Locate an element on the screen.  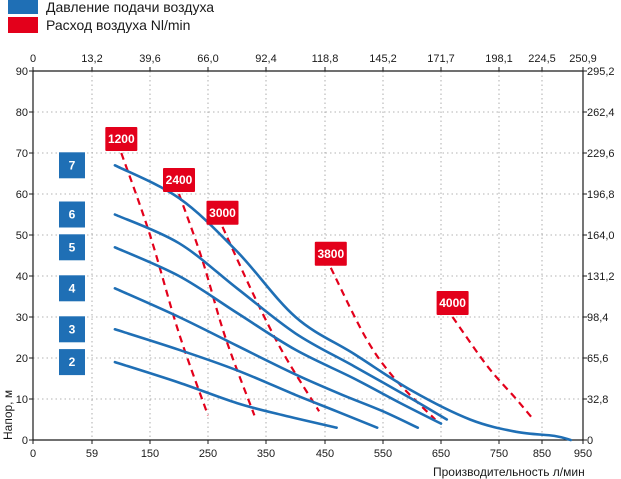
x-tick-label: 550 is located at coordinates (383, 454).